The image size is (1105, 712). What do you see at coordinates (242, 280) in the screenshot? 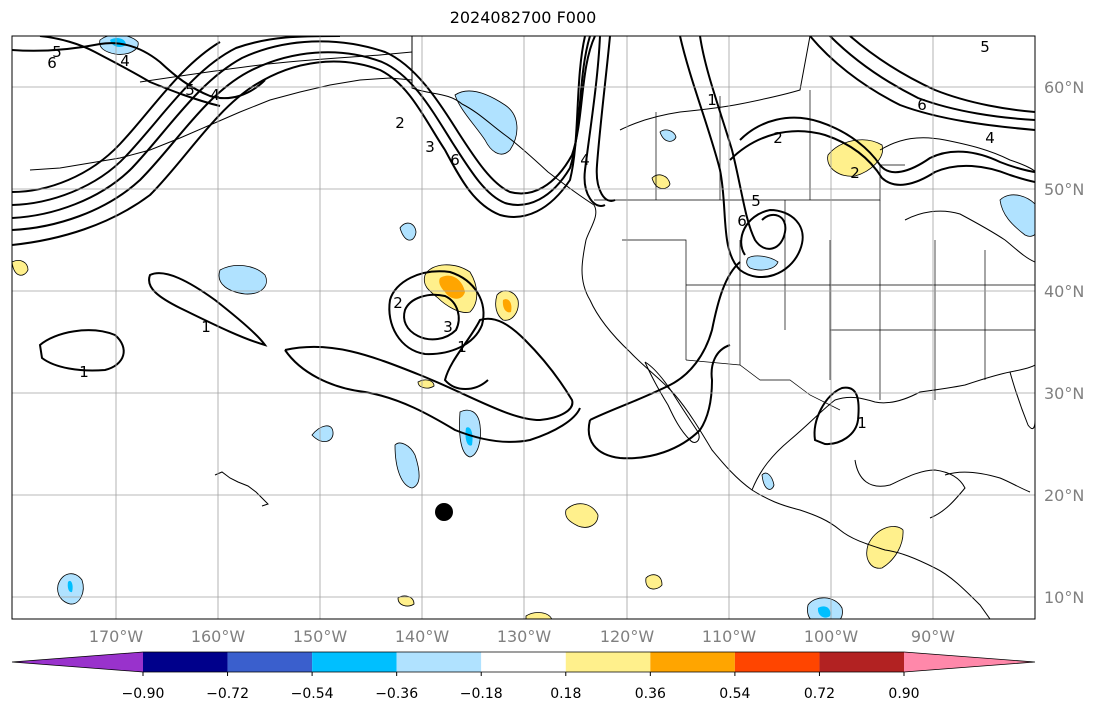
I see `anomaly-negative-pacific-nw` at bounding box center [242, 280].